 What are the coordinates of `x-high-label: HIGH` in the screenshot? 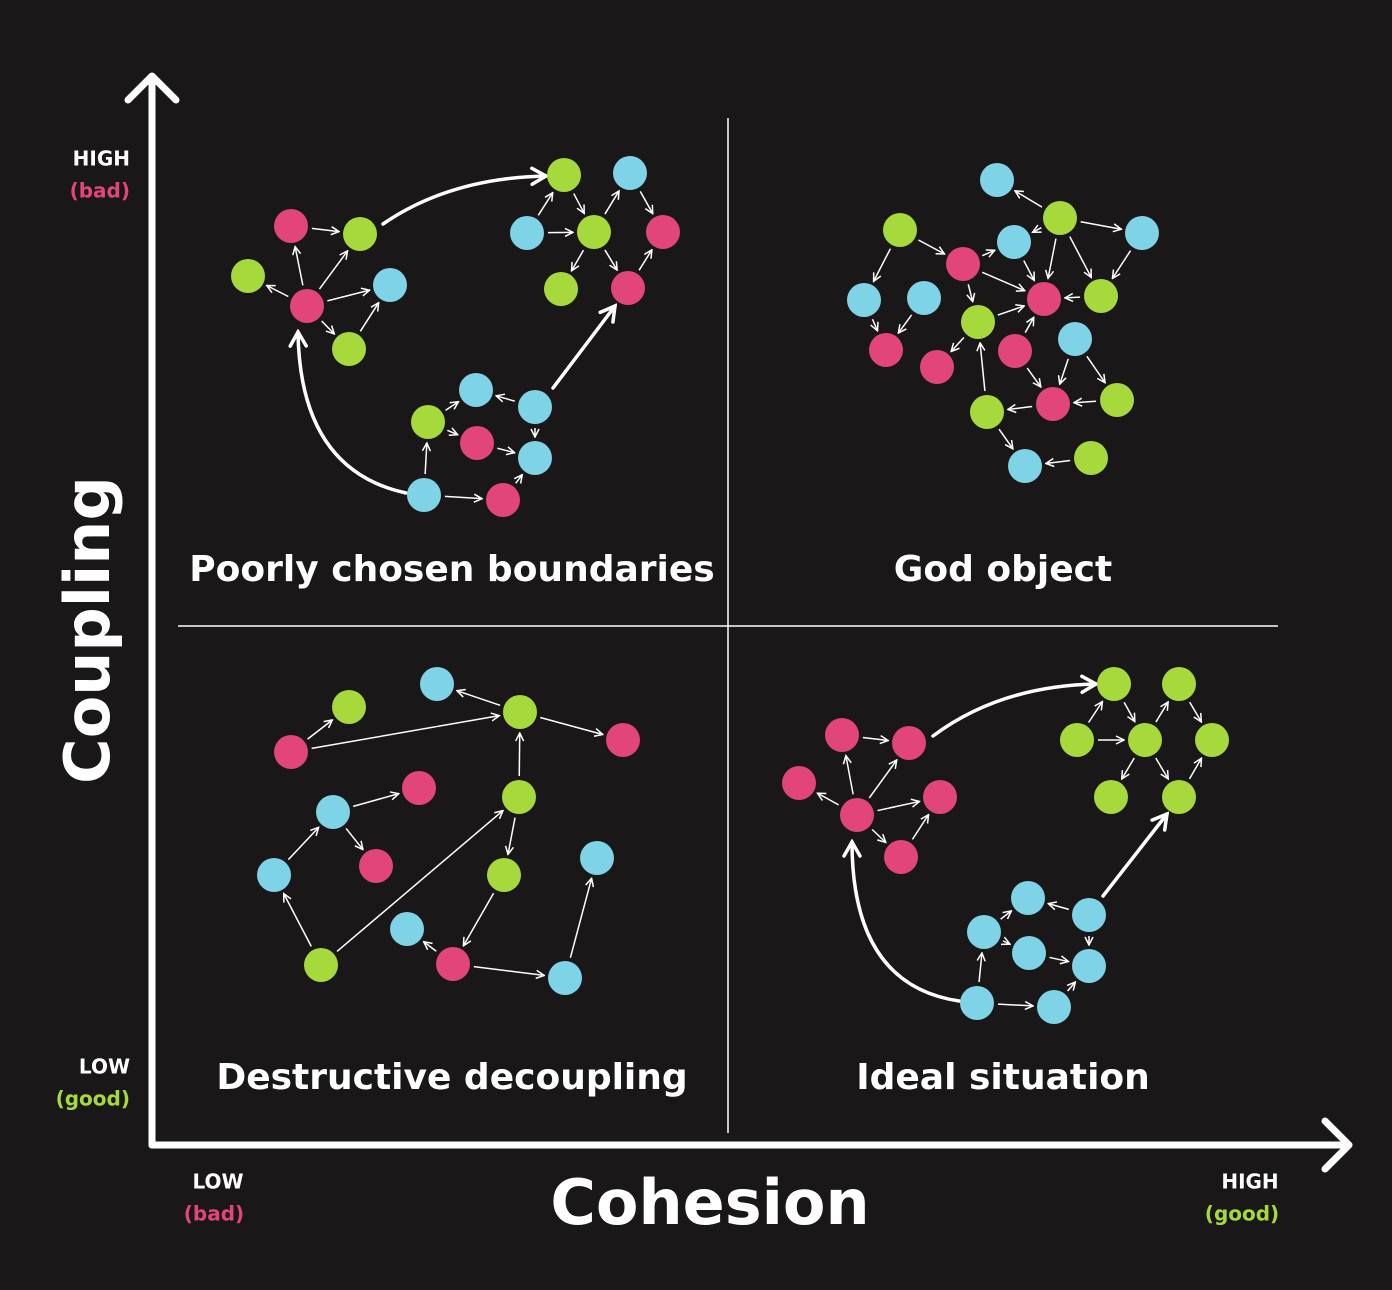 It's located at (1249, 1182).